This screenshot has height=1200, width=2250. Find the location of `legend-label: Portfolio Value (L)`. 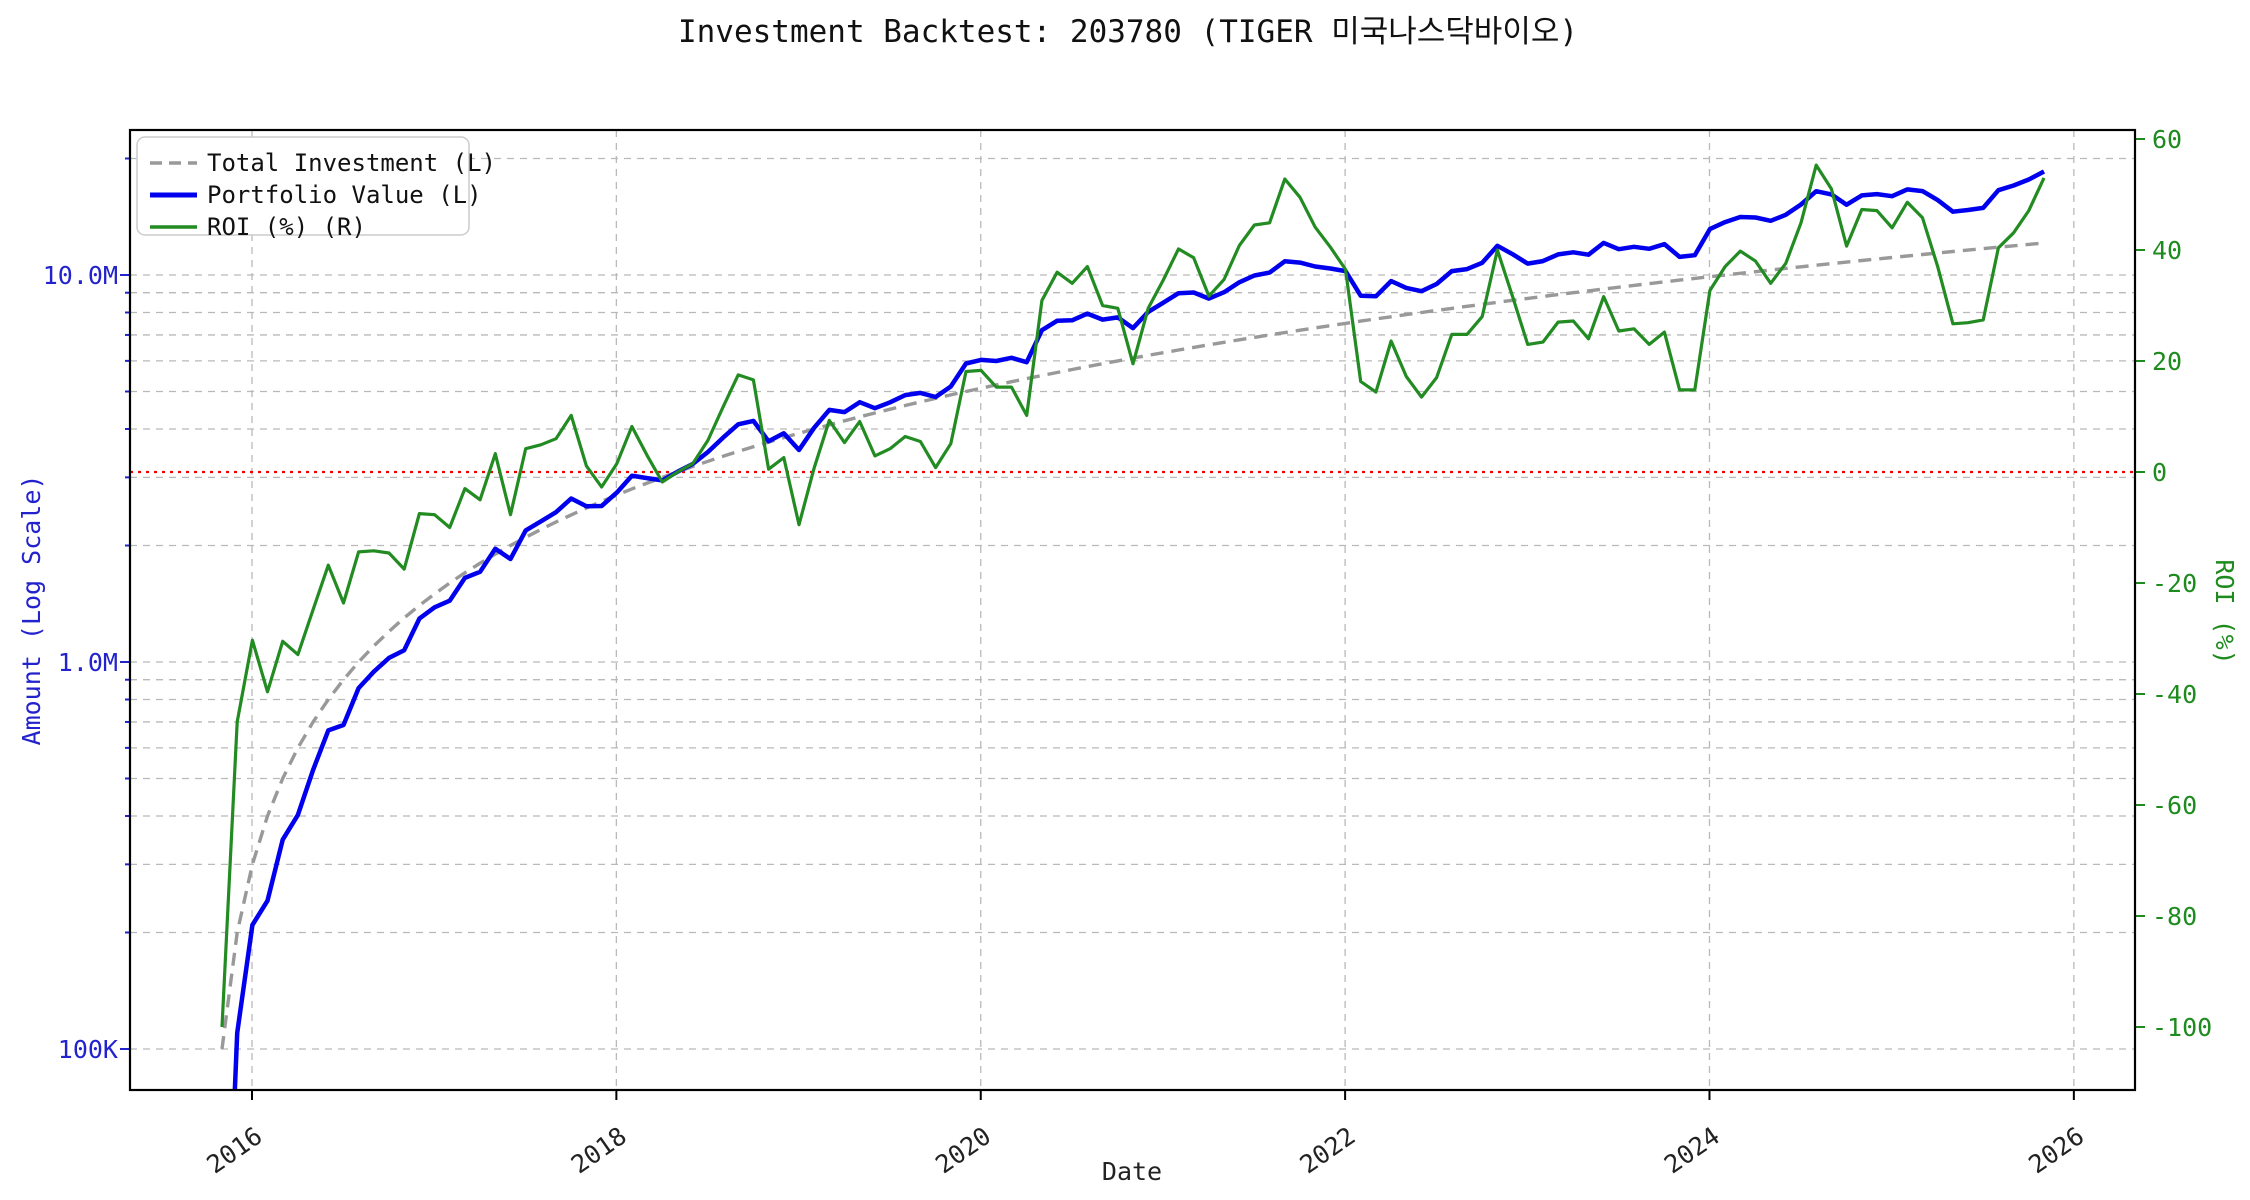

legend-label: Portfolio Value (L) is located at coordinates (344, 195).